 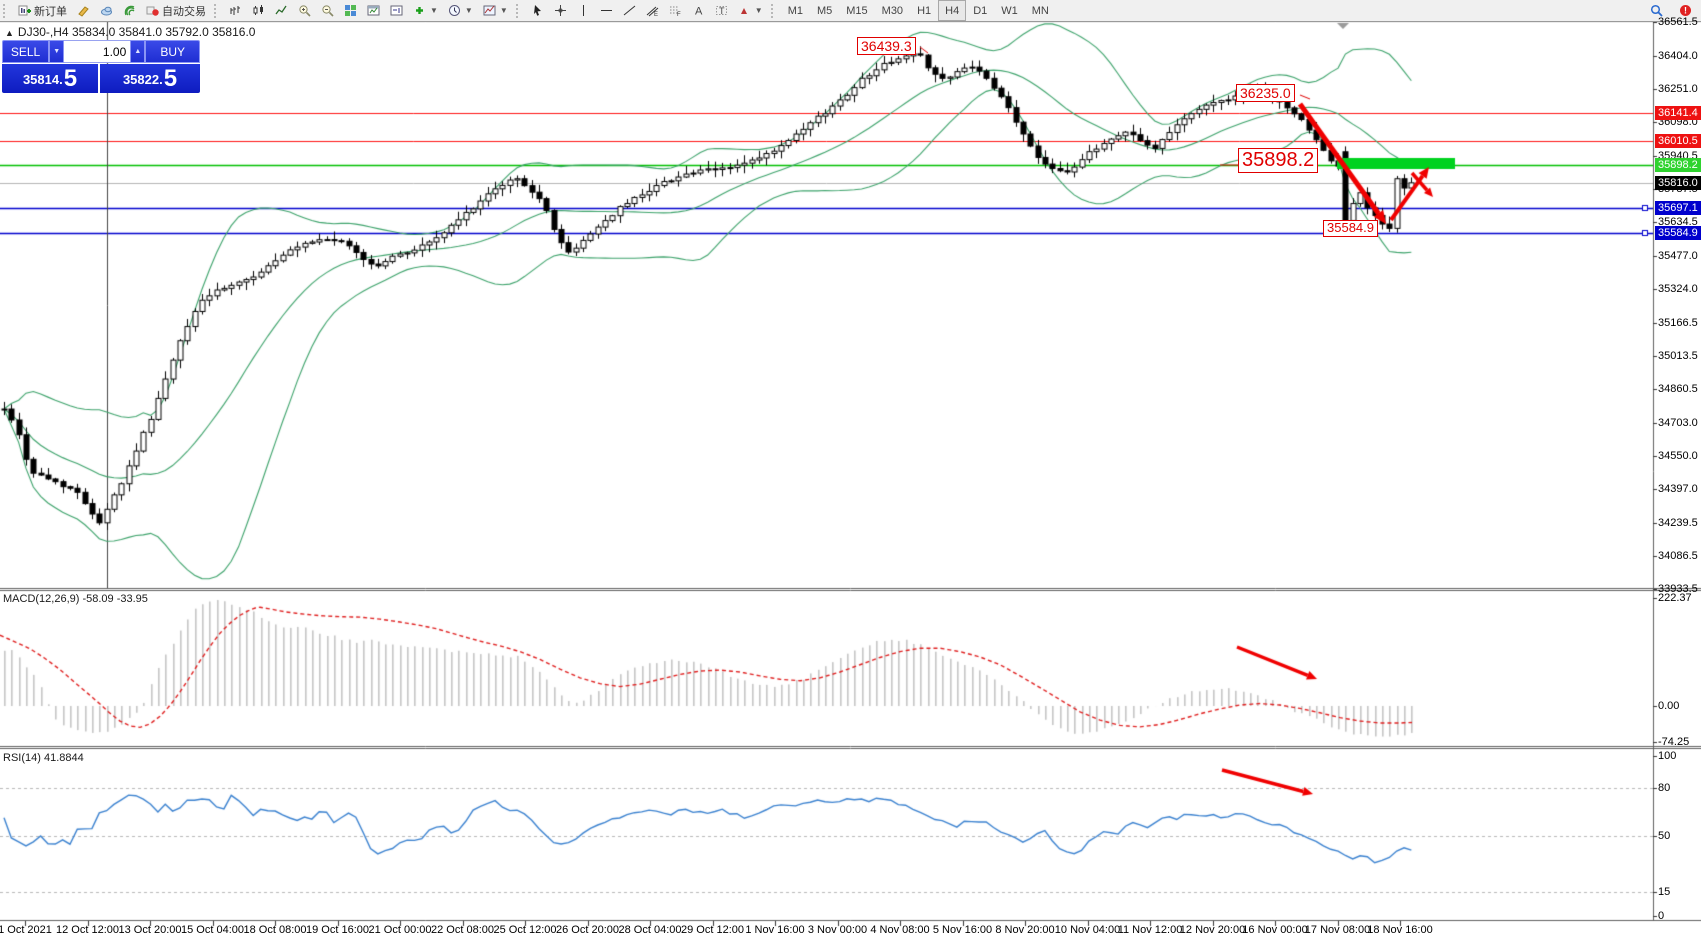 I want to click on price-annotation: 35898.2, so click(x=1278, y=160).